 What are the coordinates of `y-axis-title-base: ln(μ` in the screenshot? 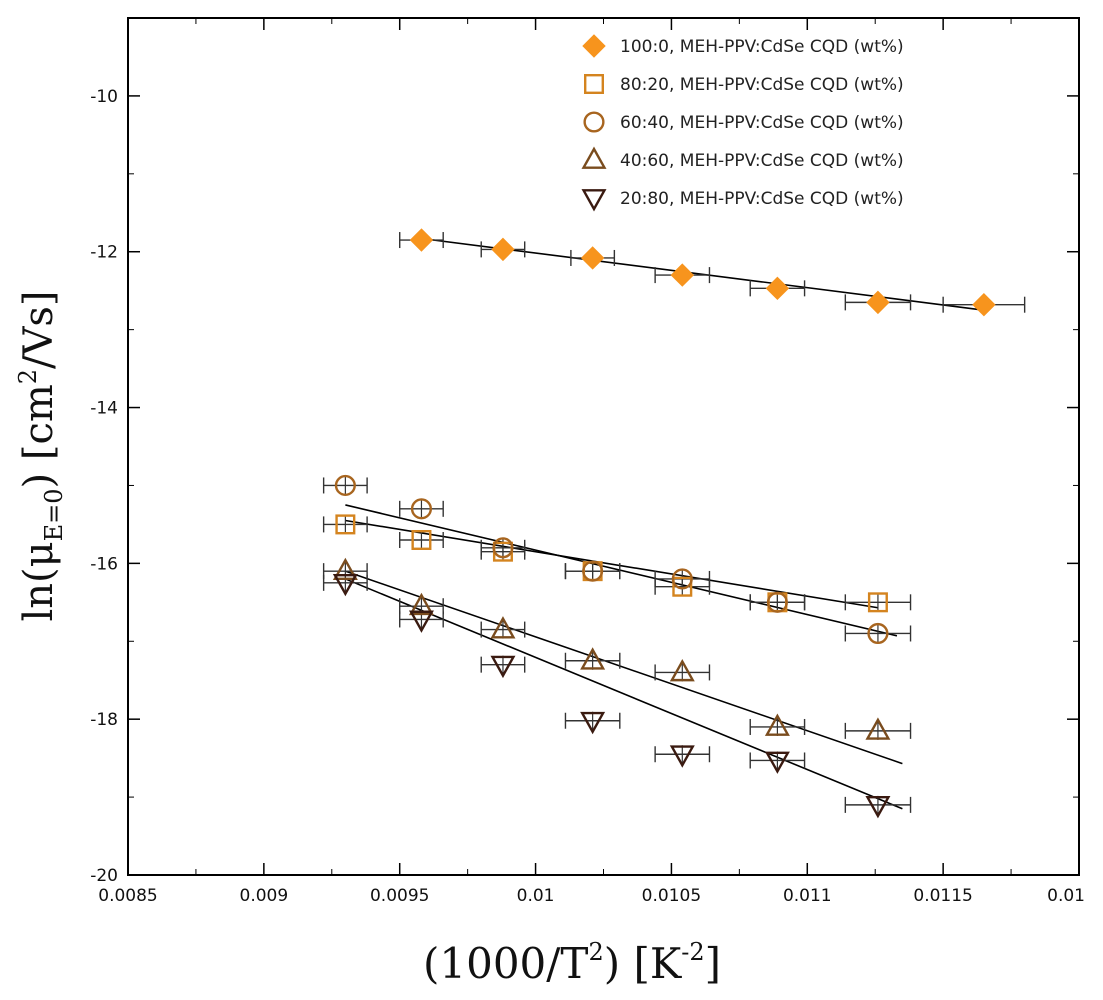 It's located at (39, 581).